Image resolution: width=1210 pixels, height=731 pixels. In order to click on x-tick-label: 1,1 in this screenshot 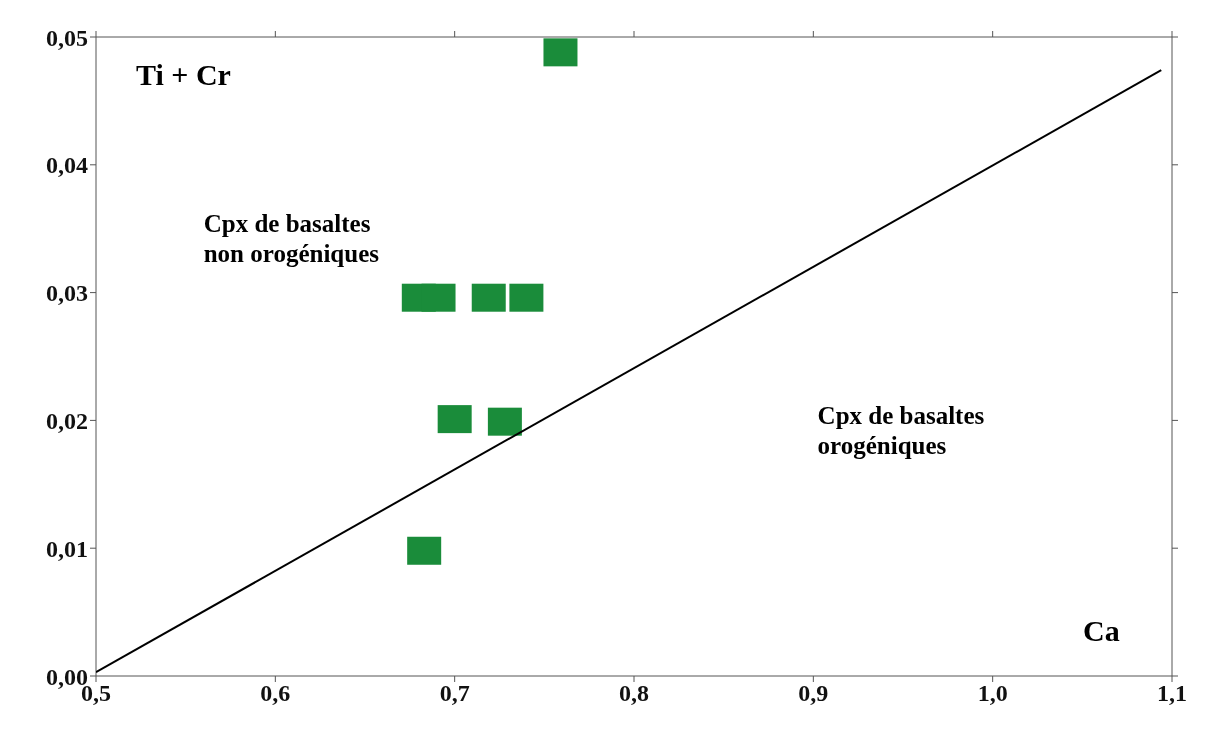, I will do `click(1172, 693)`.